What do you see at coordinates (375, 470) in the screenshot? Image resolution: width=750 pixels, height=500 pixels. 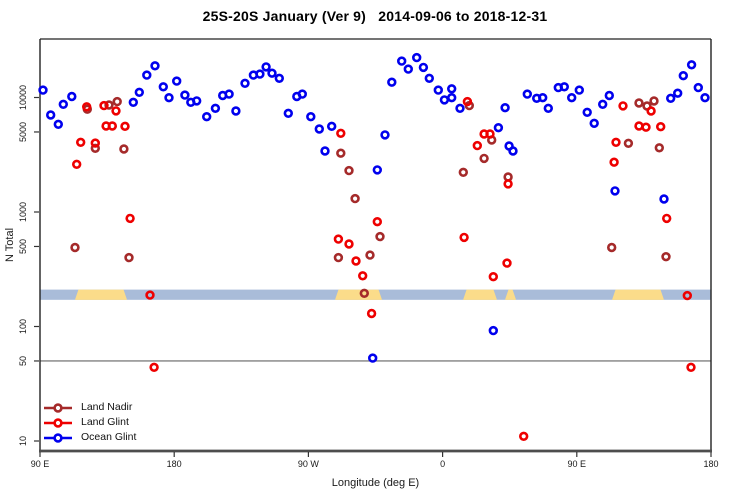 I see `x-axis: 90 E 180 90 W 0 90 E 180 Longitude (deg E)` at bounding box center [375, 470].